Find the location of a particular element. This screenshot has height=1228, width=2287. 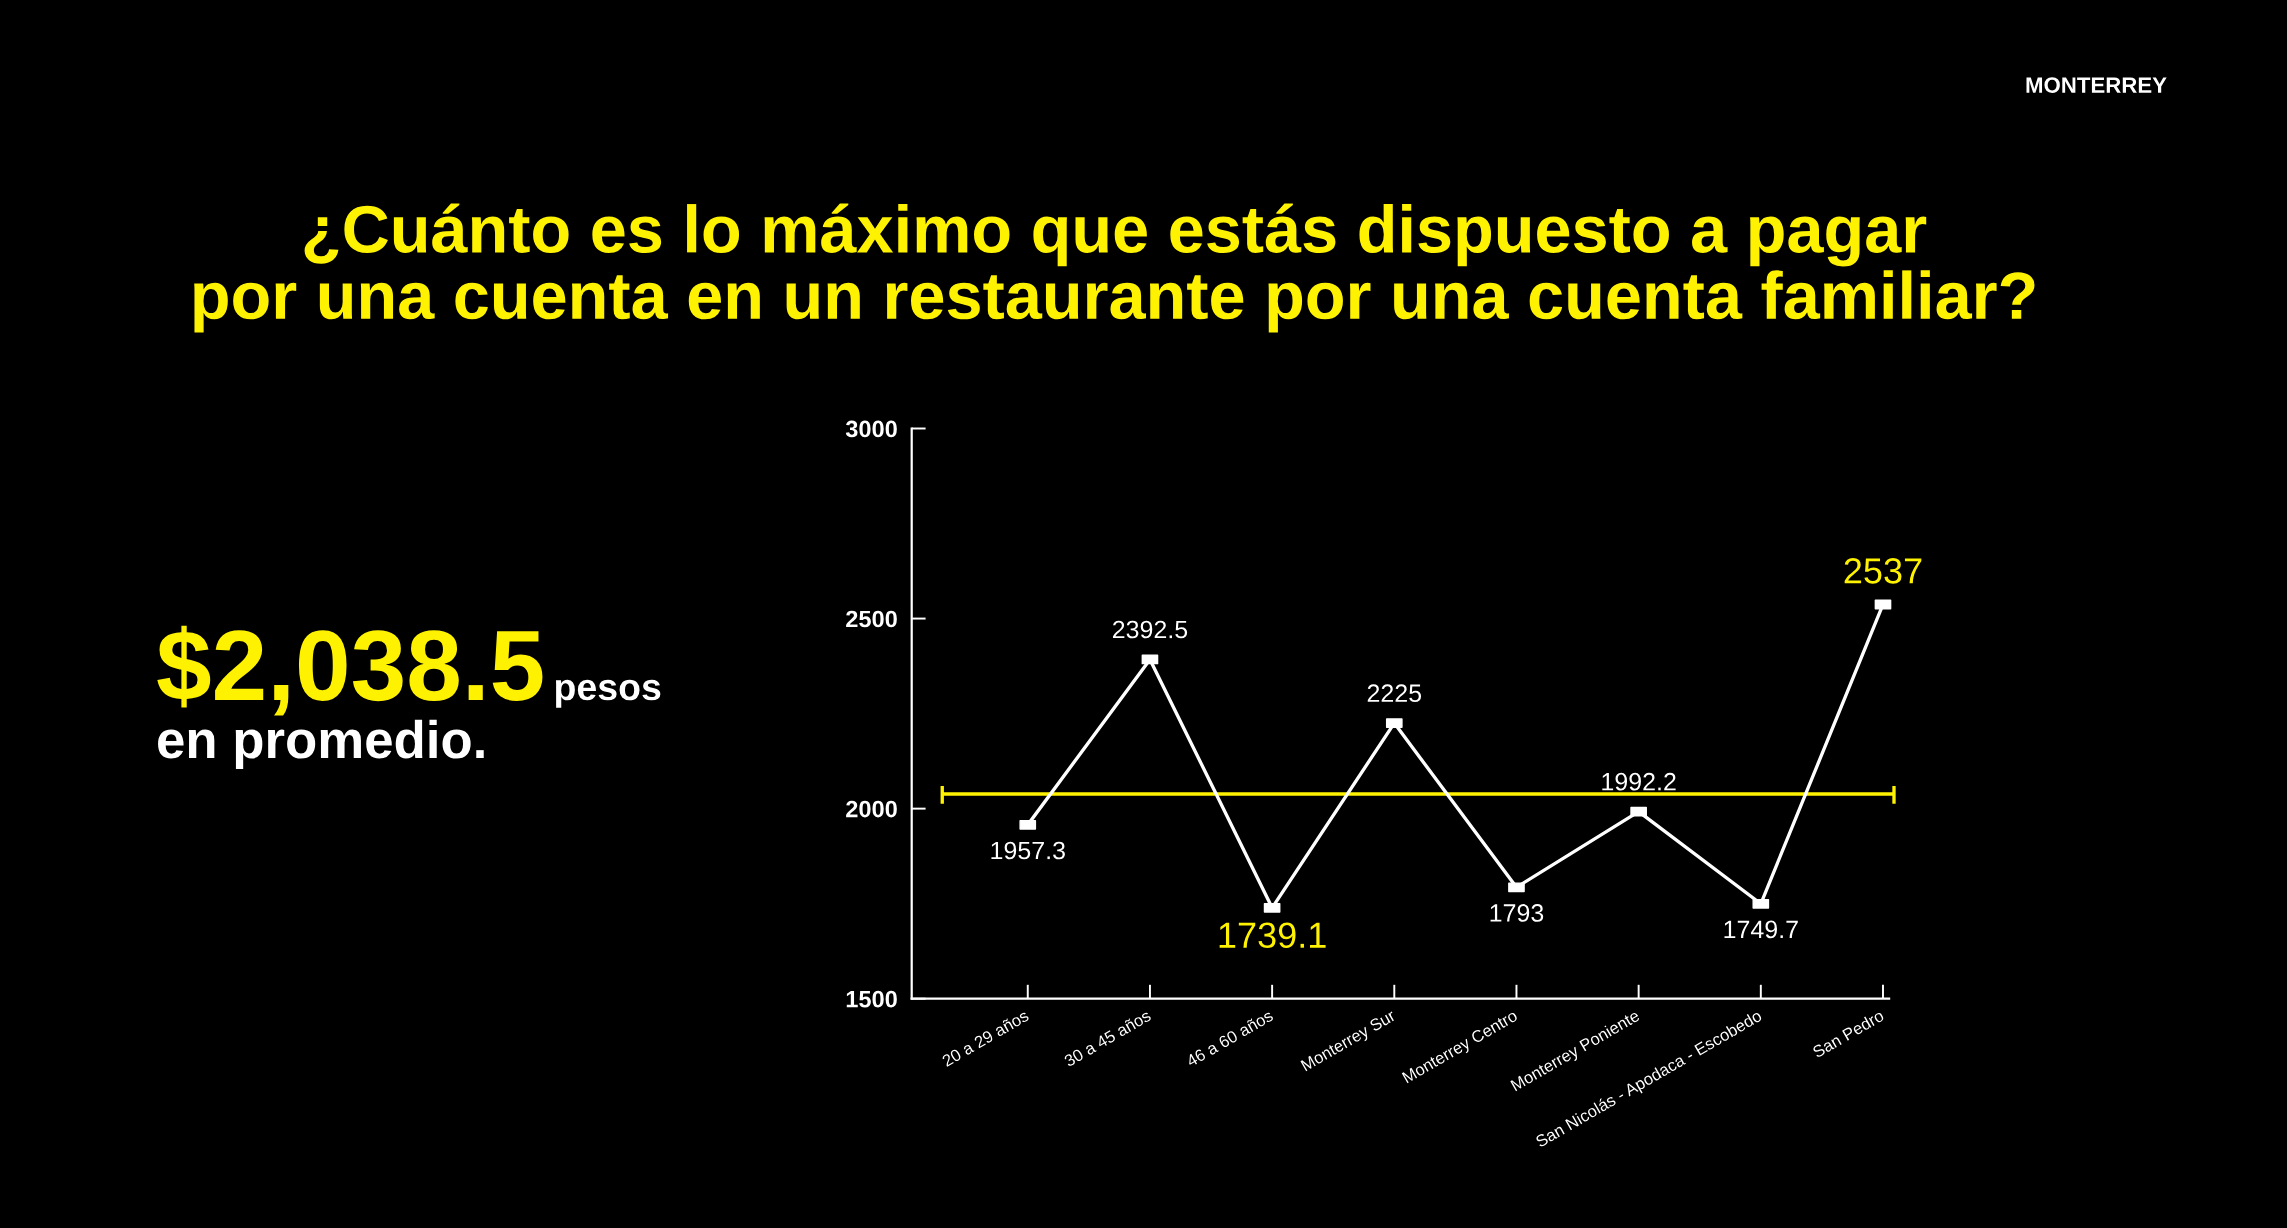

chart-title: ¿Cuánto es lo máximo que estás dispuesto a pagar por una cuenta en un restaurante por una cuenta familiar? is located at coordinates (1114, 268).